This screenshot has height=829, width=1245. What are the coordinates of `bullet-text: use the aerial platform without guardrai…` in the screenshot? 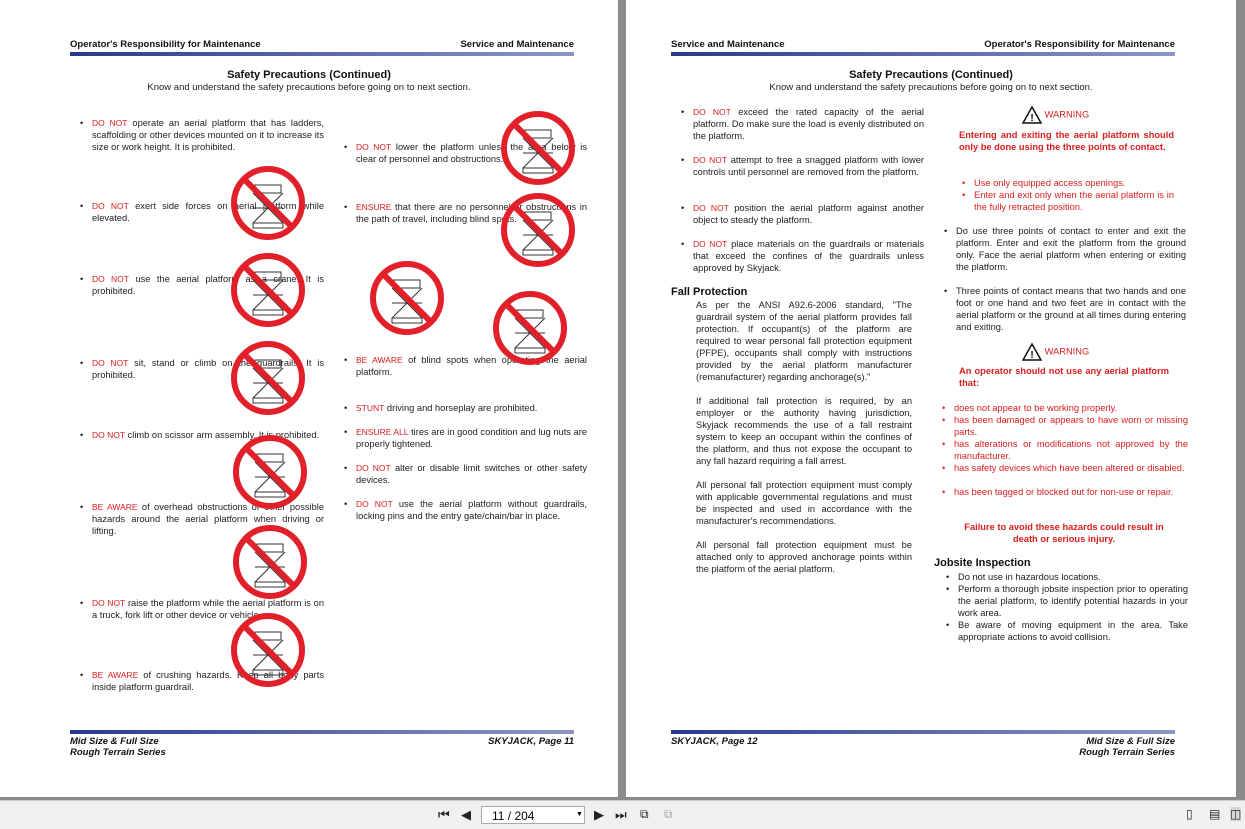 It's located at (471, 510).